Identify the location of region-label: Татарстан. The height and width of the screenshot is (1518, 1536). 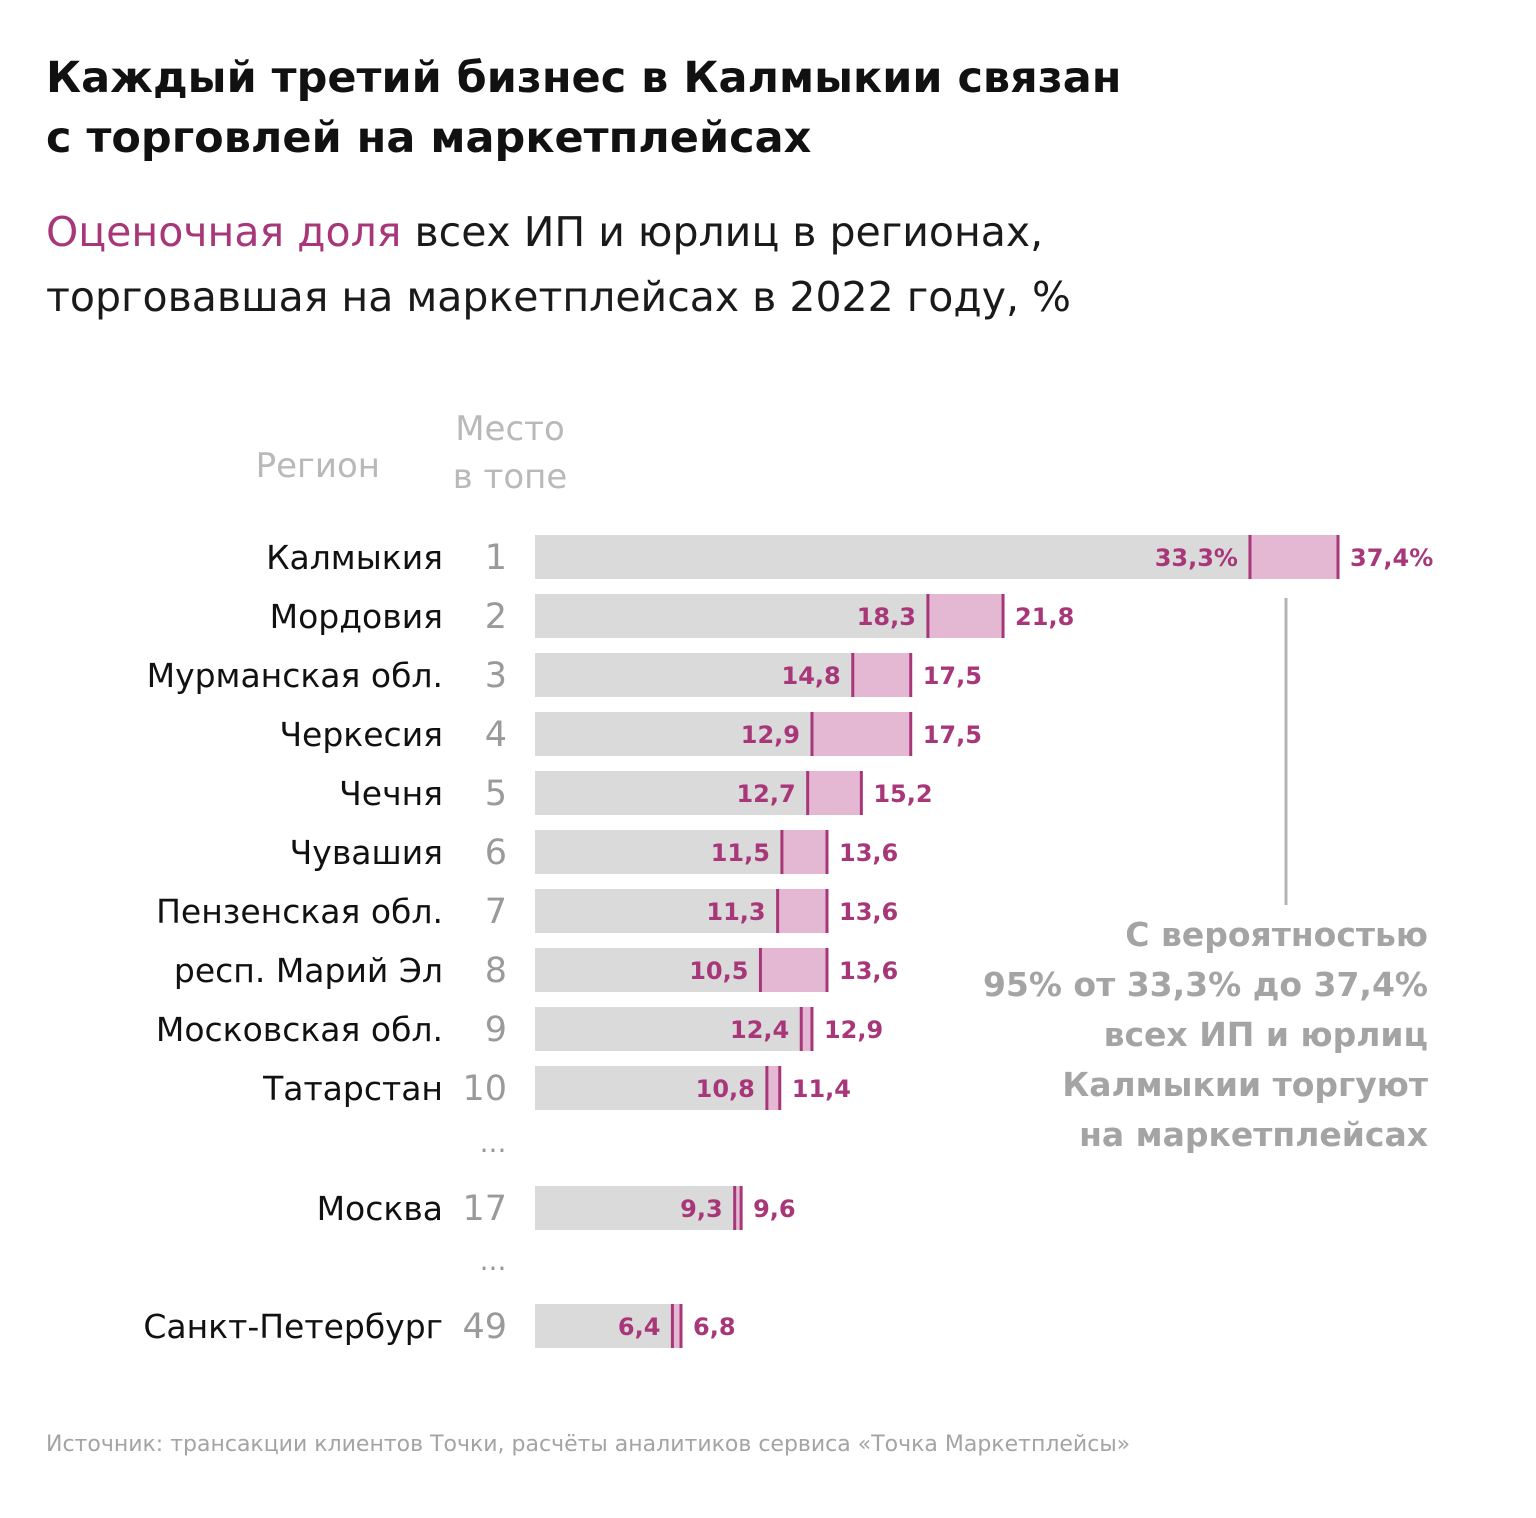
(352, 1088).